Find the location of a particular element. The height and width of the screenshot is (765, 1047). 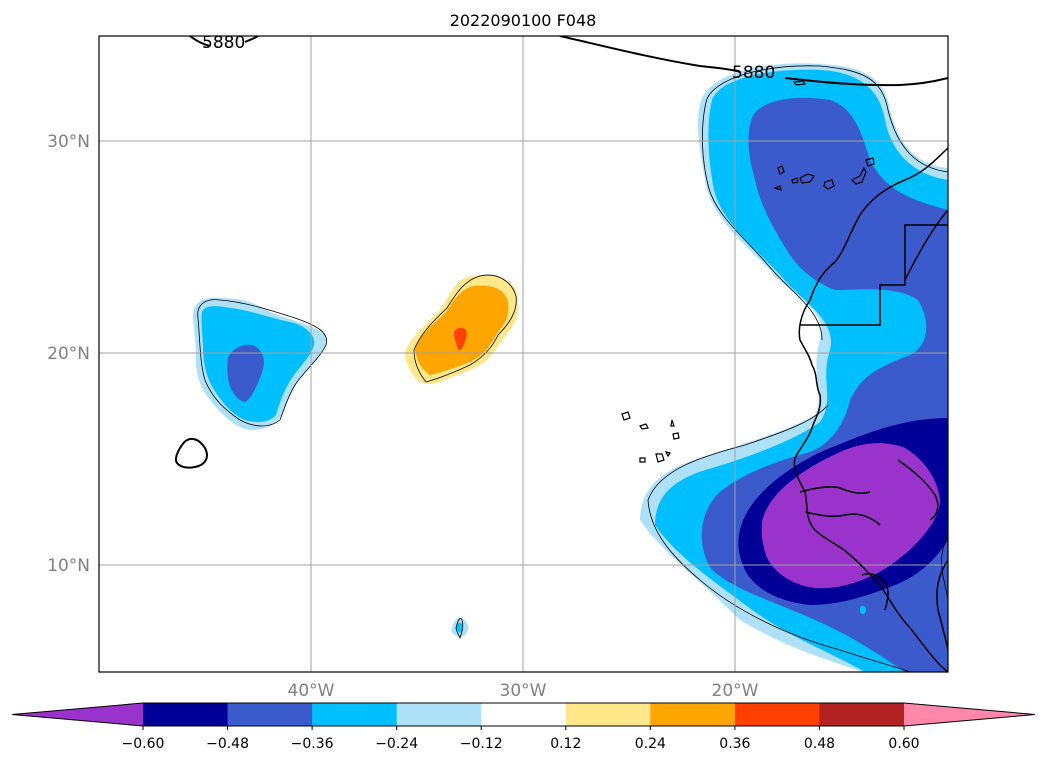

coastlines is located at coordinates (870, 409).